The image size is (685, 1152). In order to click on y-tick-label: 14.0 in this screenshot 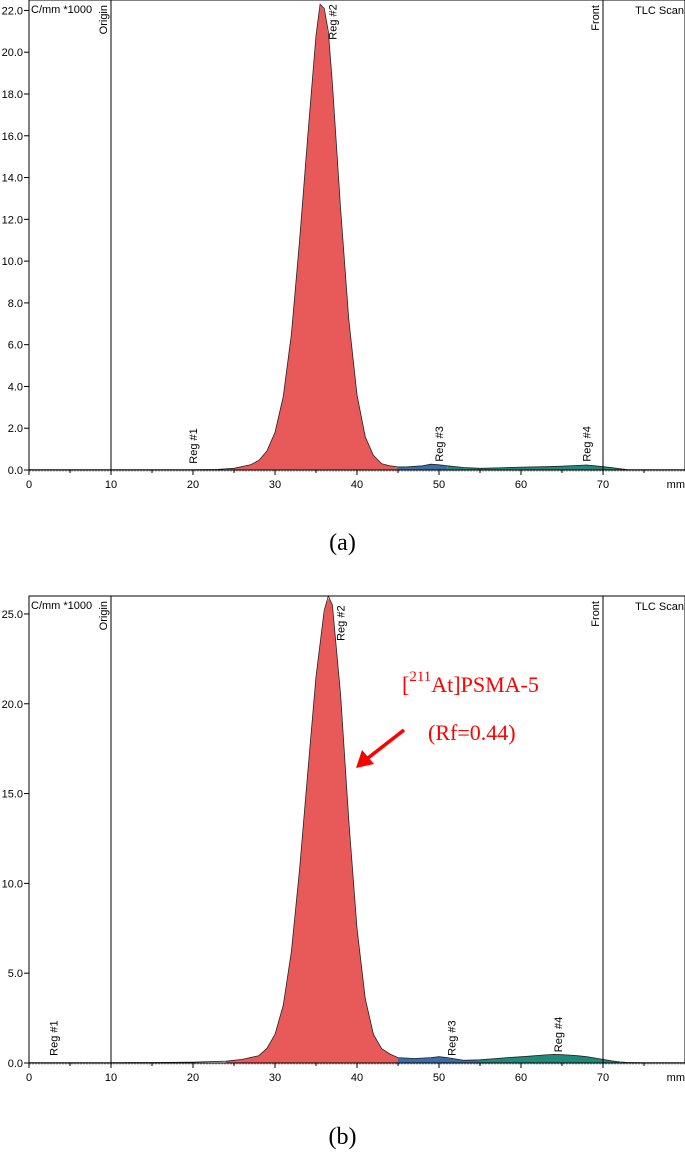, I will do `click(12, 179)`.